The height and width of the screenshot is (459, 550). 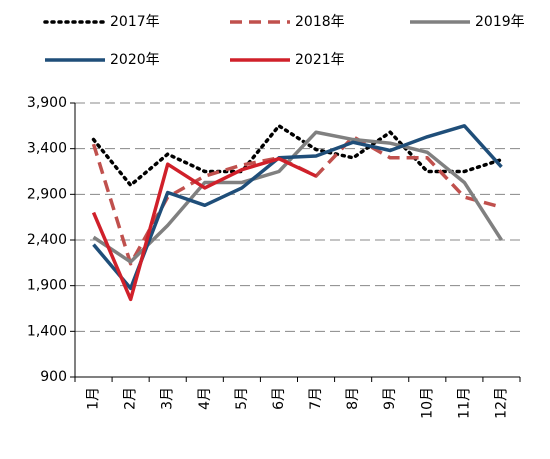 I want to click on x-tick-label: 8月, so click(x=353, y=398).